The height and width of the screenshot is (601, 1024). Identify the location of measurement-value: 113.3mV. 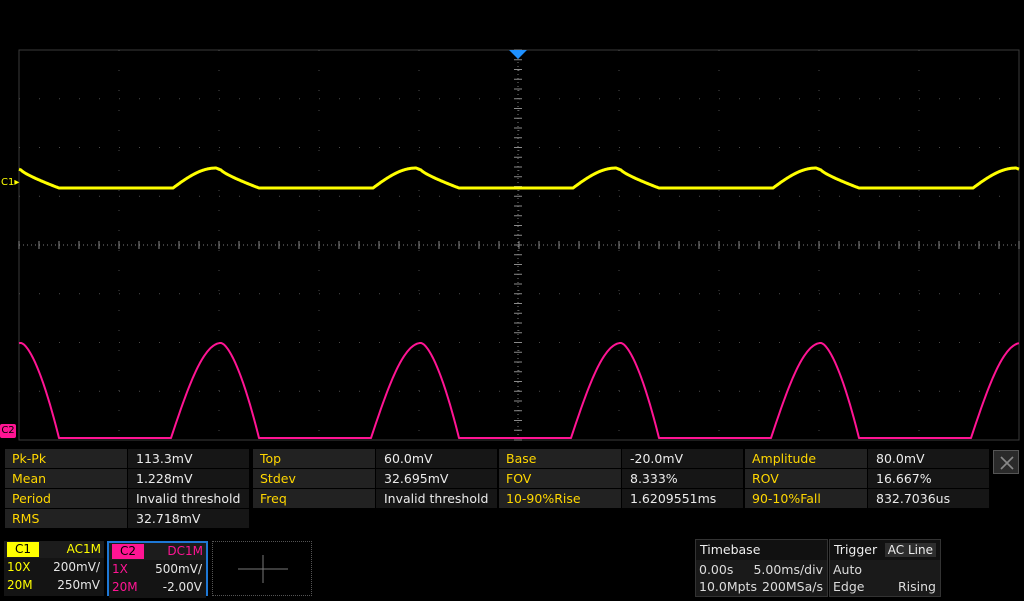
(188, 458).